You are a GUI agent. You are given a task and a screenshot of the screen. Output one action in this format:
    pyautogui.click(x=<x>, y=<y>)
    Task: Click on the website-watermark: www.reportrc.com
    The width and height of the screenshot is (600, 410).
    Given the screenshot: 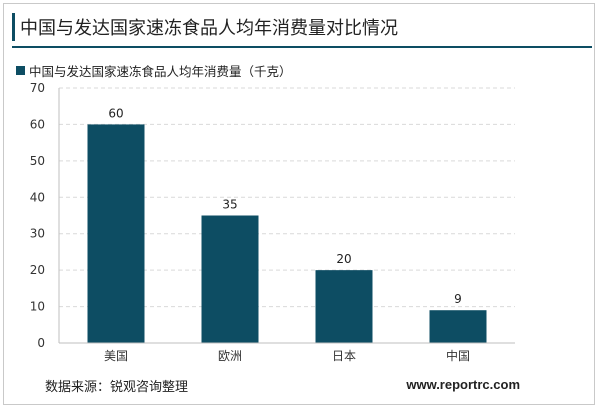 What is the action you would take?
    pyautogui.click(x=463, y=384)
    